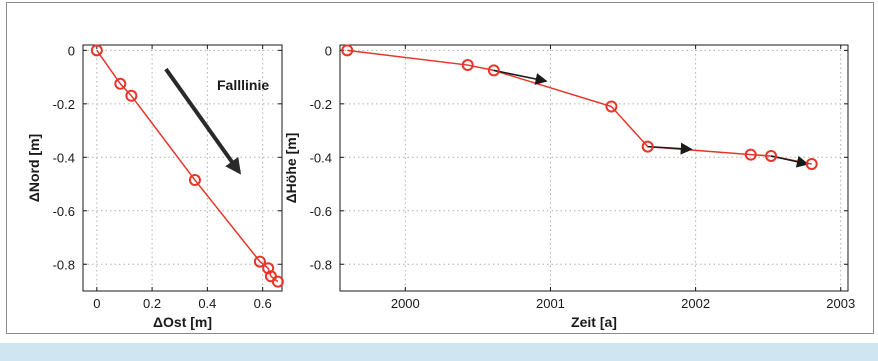  Describe the element at coordinates (152, 303) in the screenshot. I see `x-tick-label: 0.2` at that location.